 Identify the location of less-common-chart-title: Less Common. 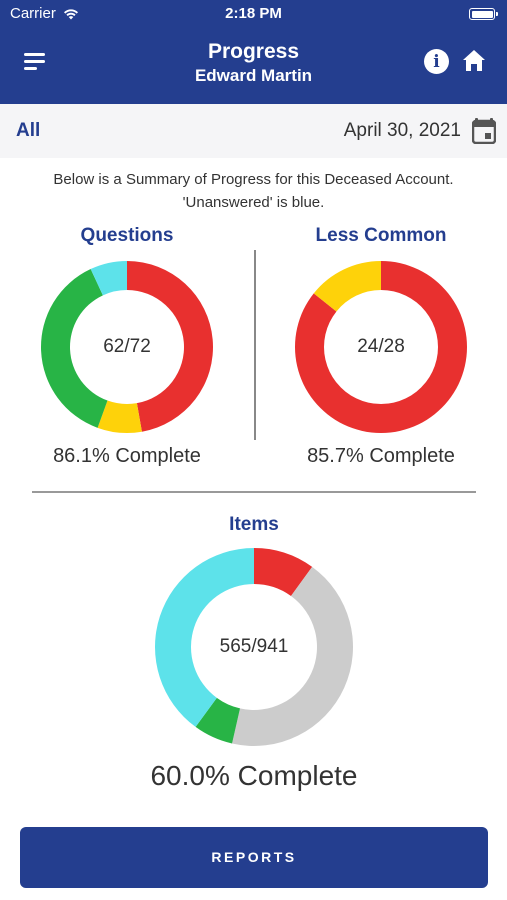
(381, 235).